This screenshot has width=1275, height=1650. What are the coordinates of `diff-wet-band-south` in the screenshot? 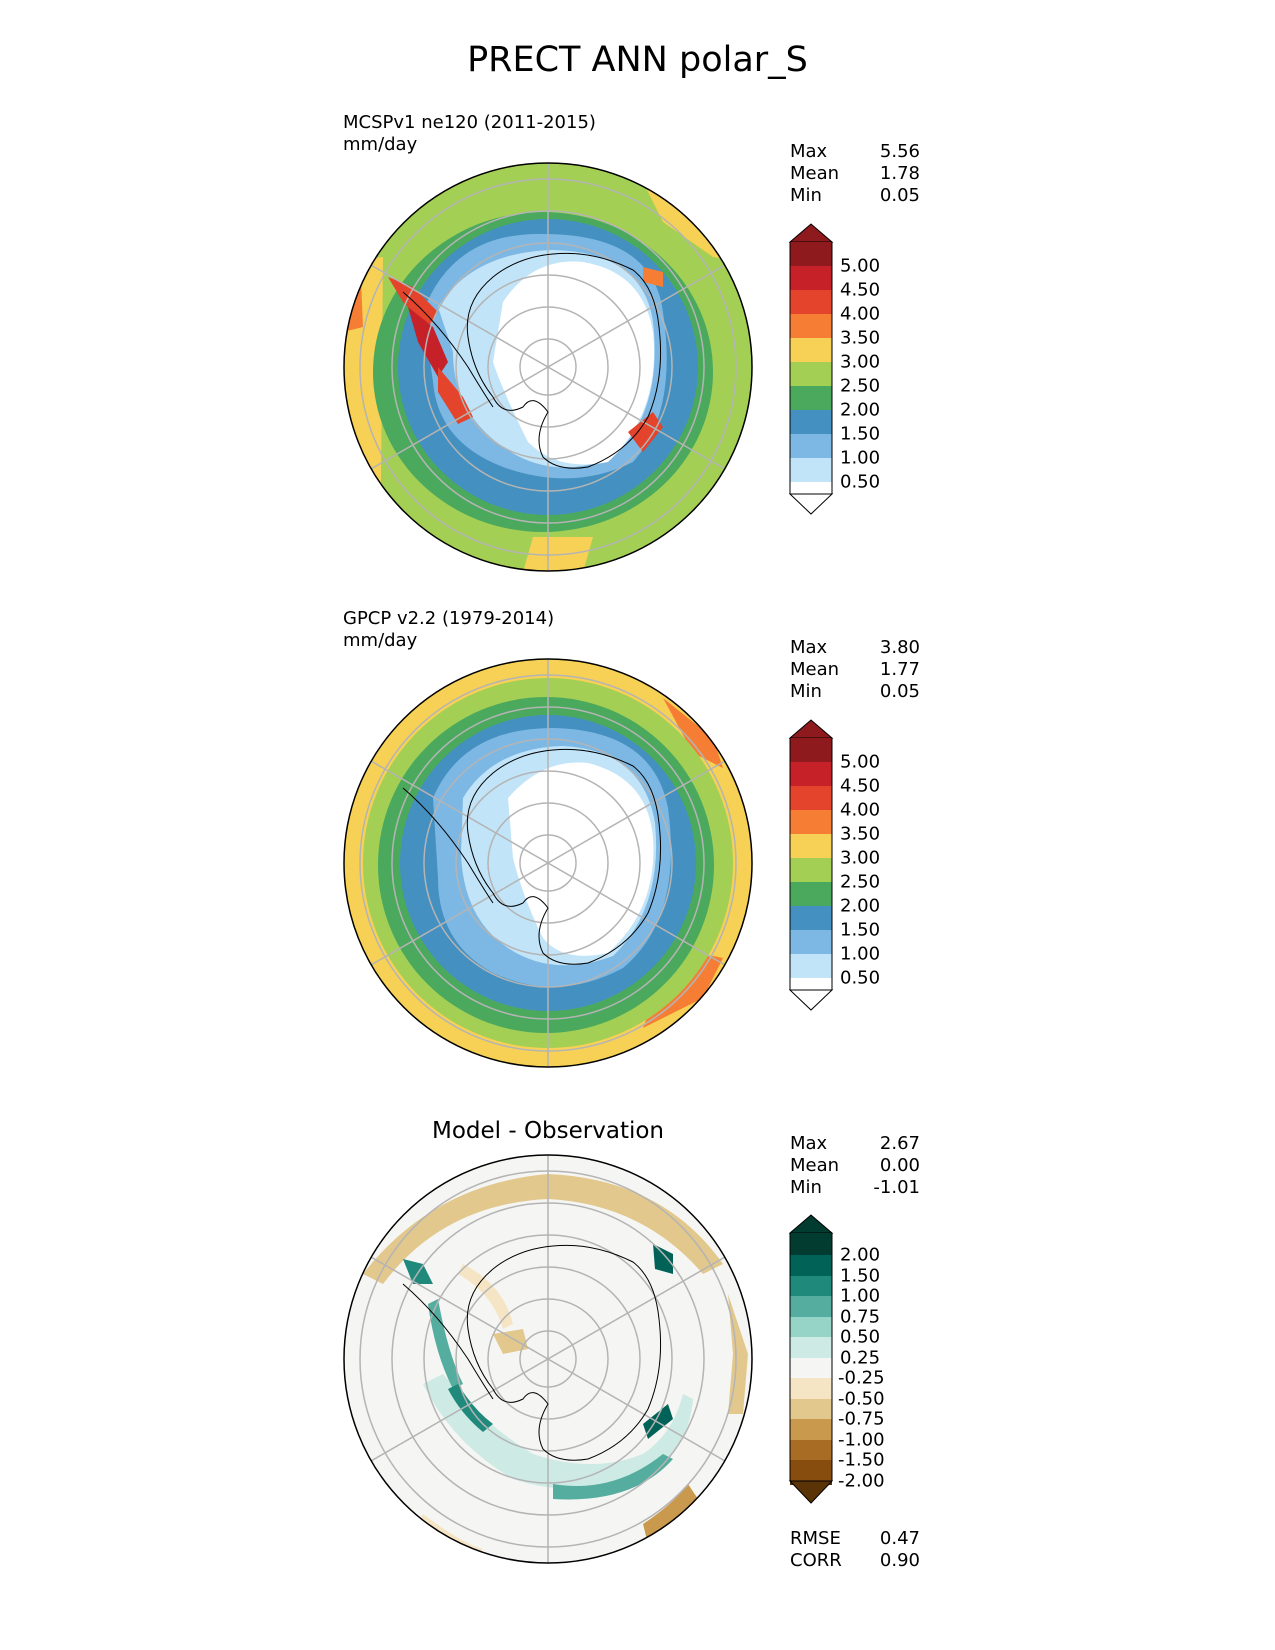 It's located at (558, 1431).